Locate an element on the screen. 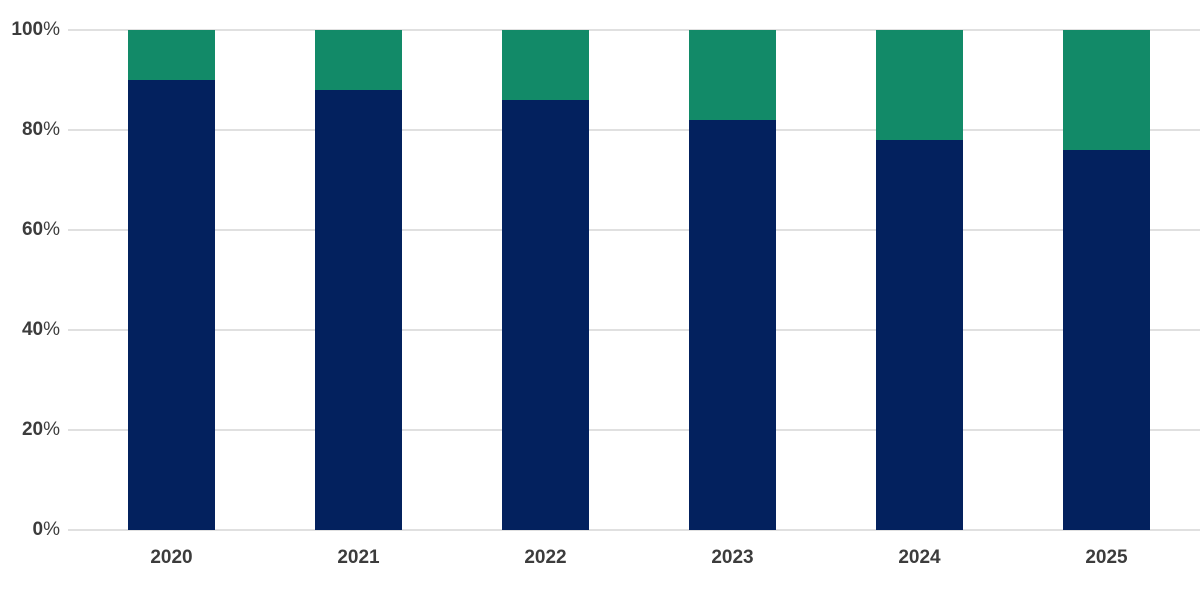 This screenshot has height=591, width=1201. x-axis: 2020 2021 2022 2023 2024 2025 is located at coordinates (634, 555).